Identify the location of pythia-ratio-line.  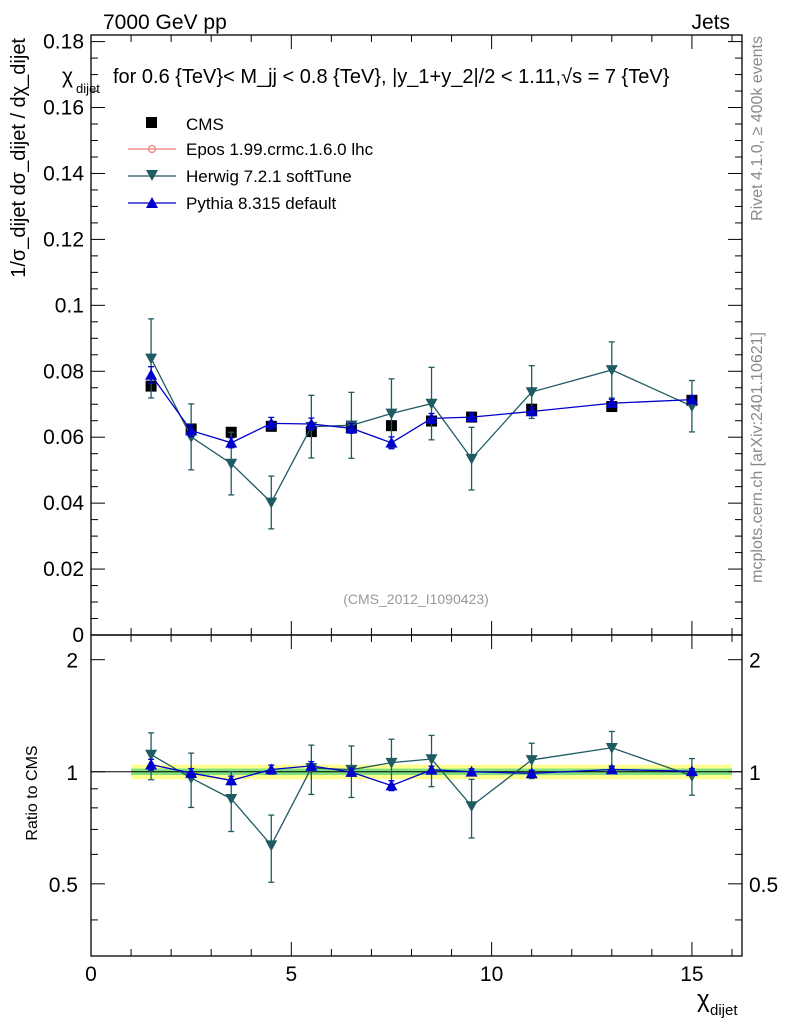
(421, 775).